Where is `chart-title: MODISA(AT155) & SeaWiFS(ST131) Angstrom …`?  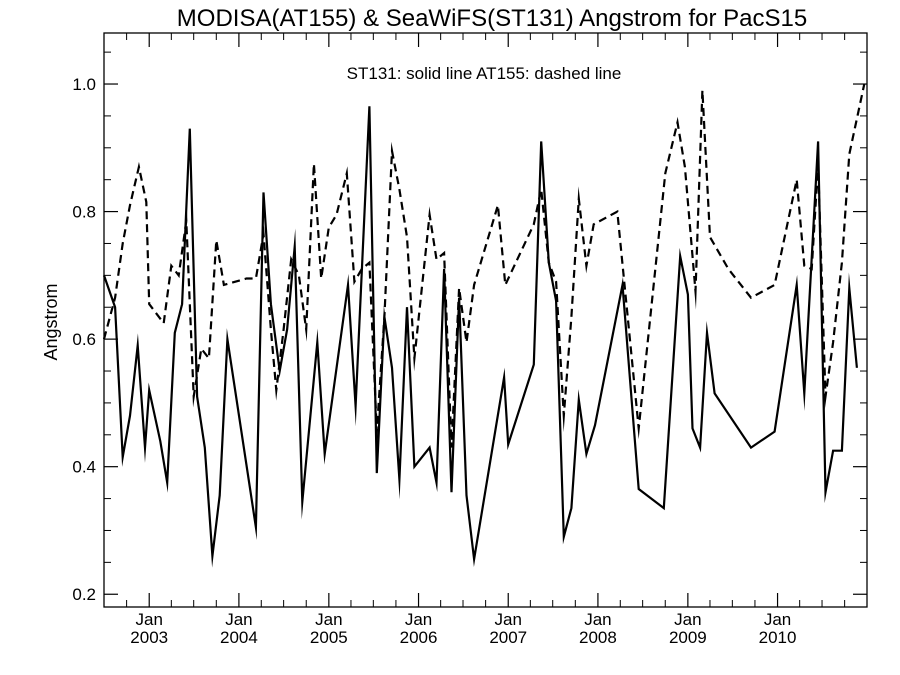 chart-title: MODISA(AT155) & SeaWiFS(ST131) Angstrom … is located at coordinates (492, 18).